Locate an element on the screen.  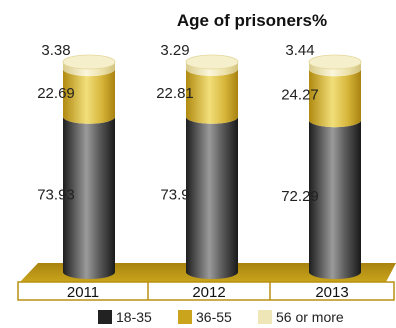
legend-label: 56 or more is located at coordinates (310, 317).